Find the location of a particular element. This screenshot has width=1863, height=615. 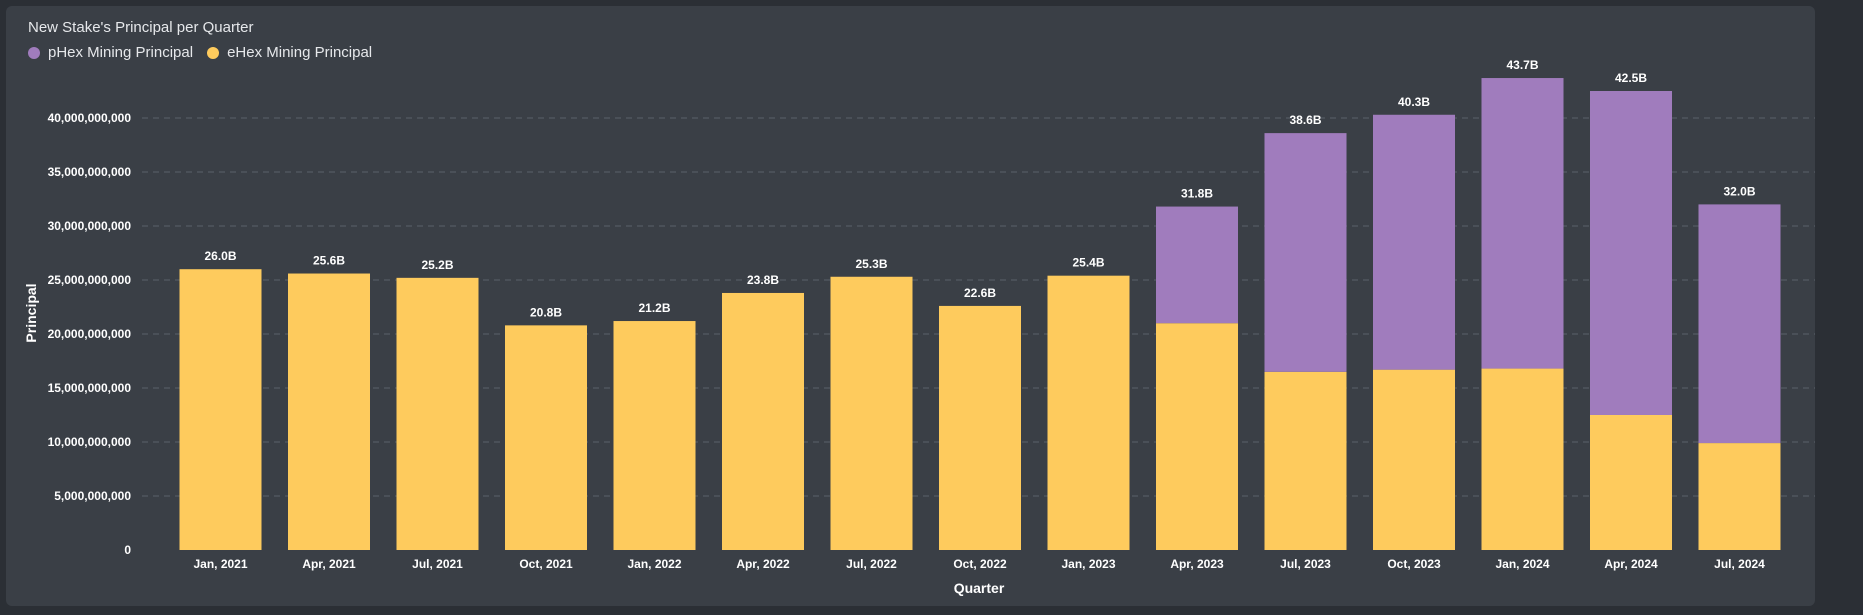

y-tick-label-5: 25,000,000,000 is located at coordinates (90, 280).